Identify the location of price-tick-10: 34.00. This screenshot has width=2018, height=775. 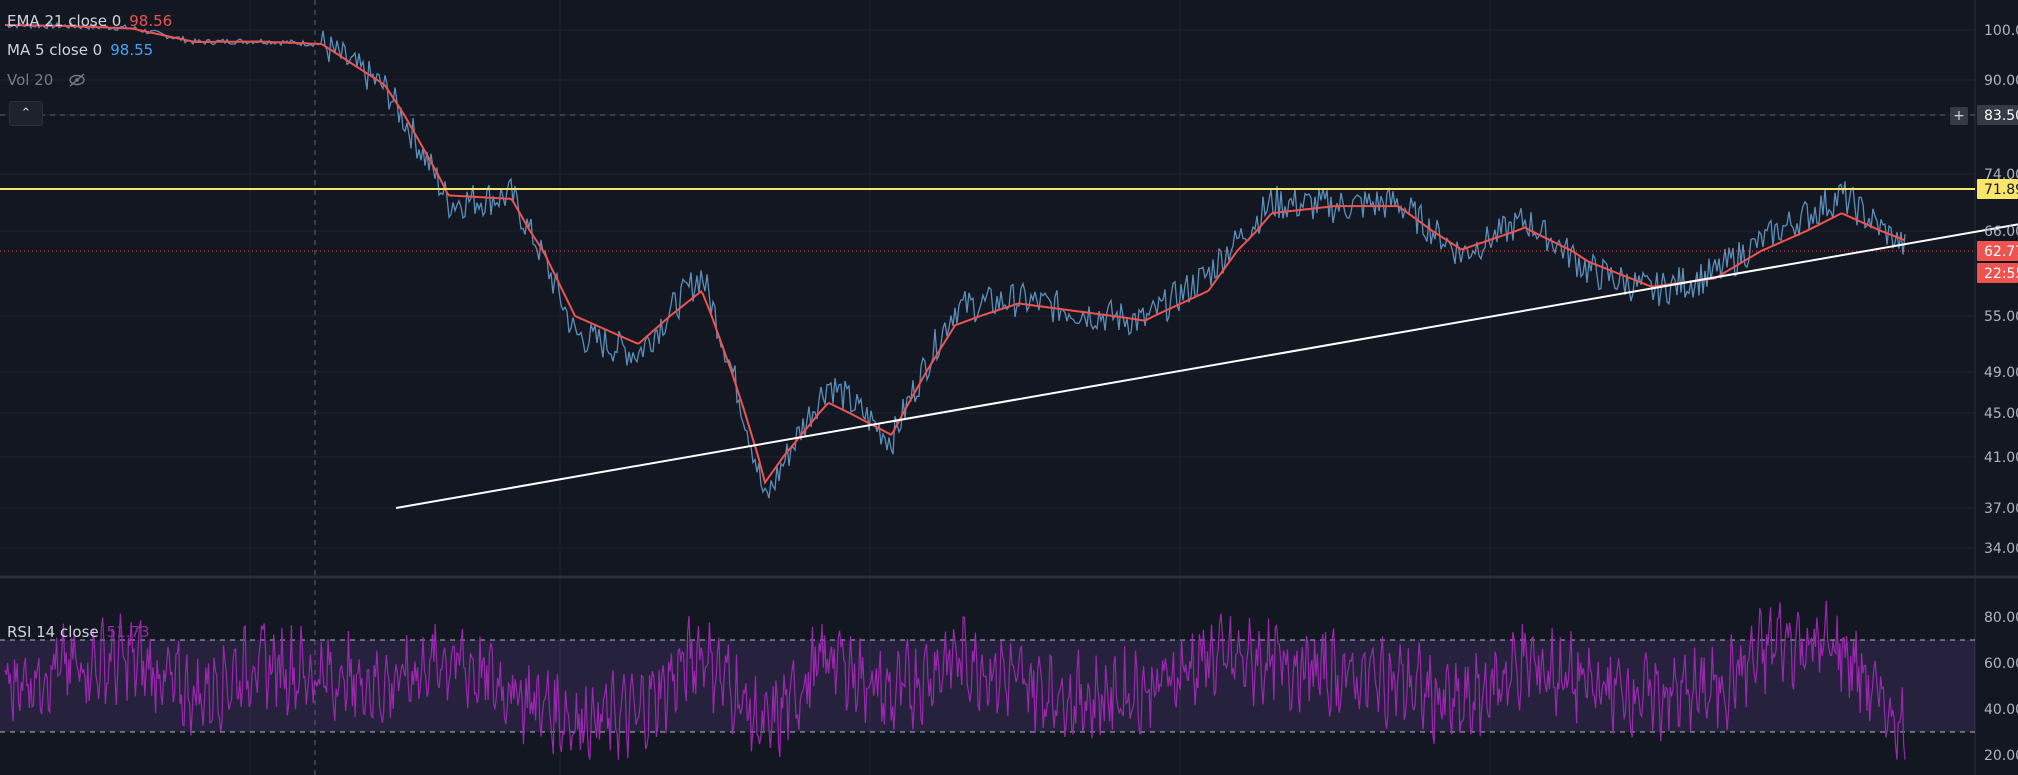
(2001, 549).